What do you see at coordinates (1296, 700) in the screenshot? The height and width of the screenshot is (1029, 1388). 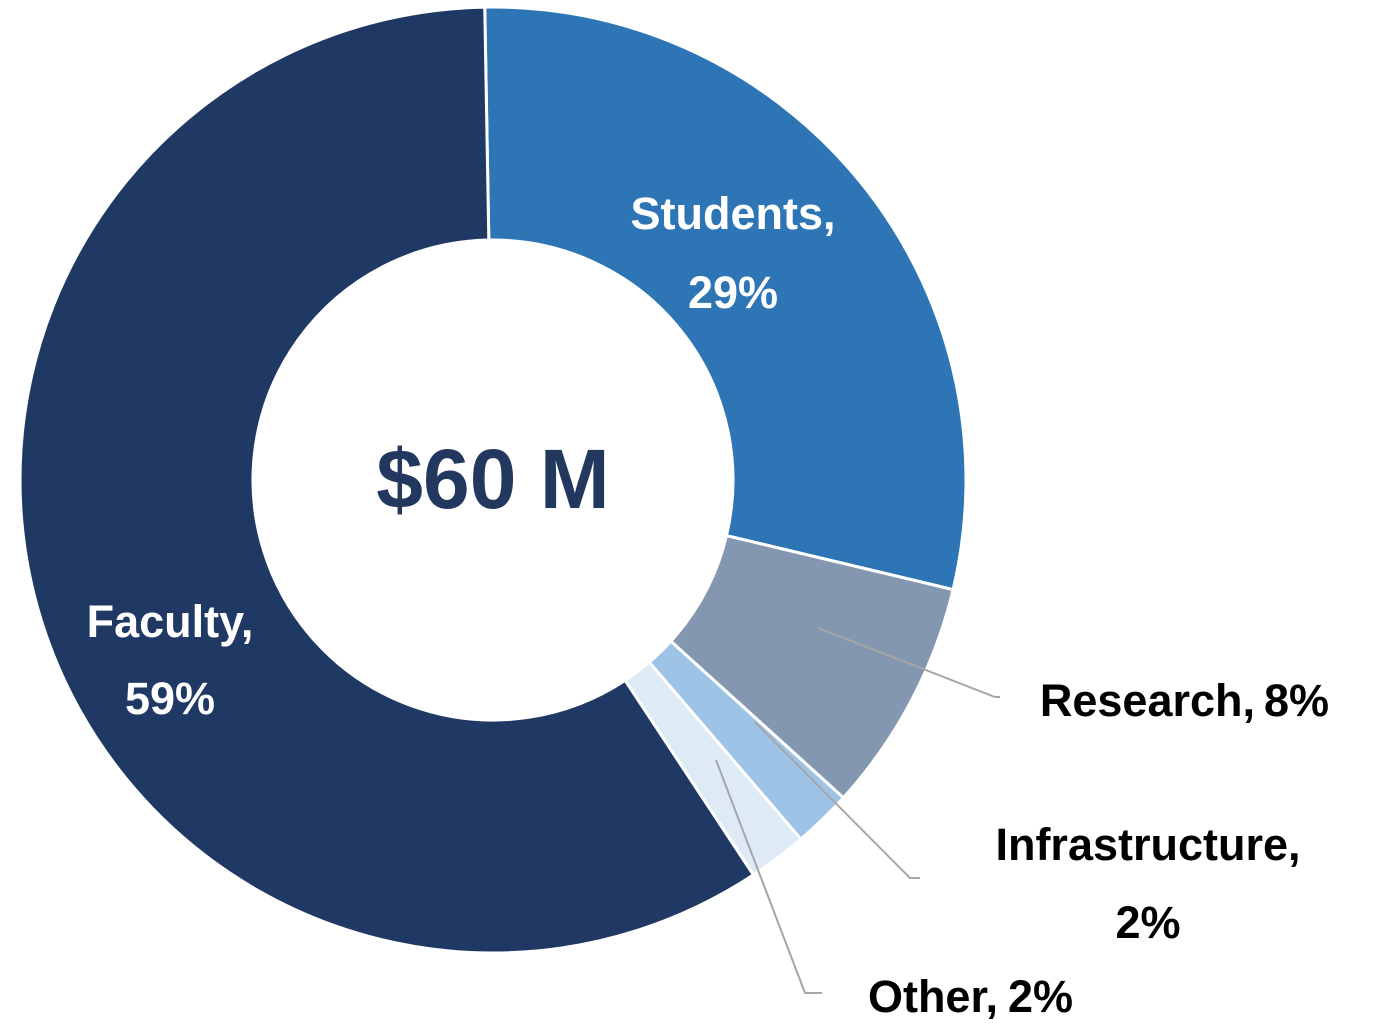 I see `value-label: 8%` at bounding box center [1296, 700].